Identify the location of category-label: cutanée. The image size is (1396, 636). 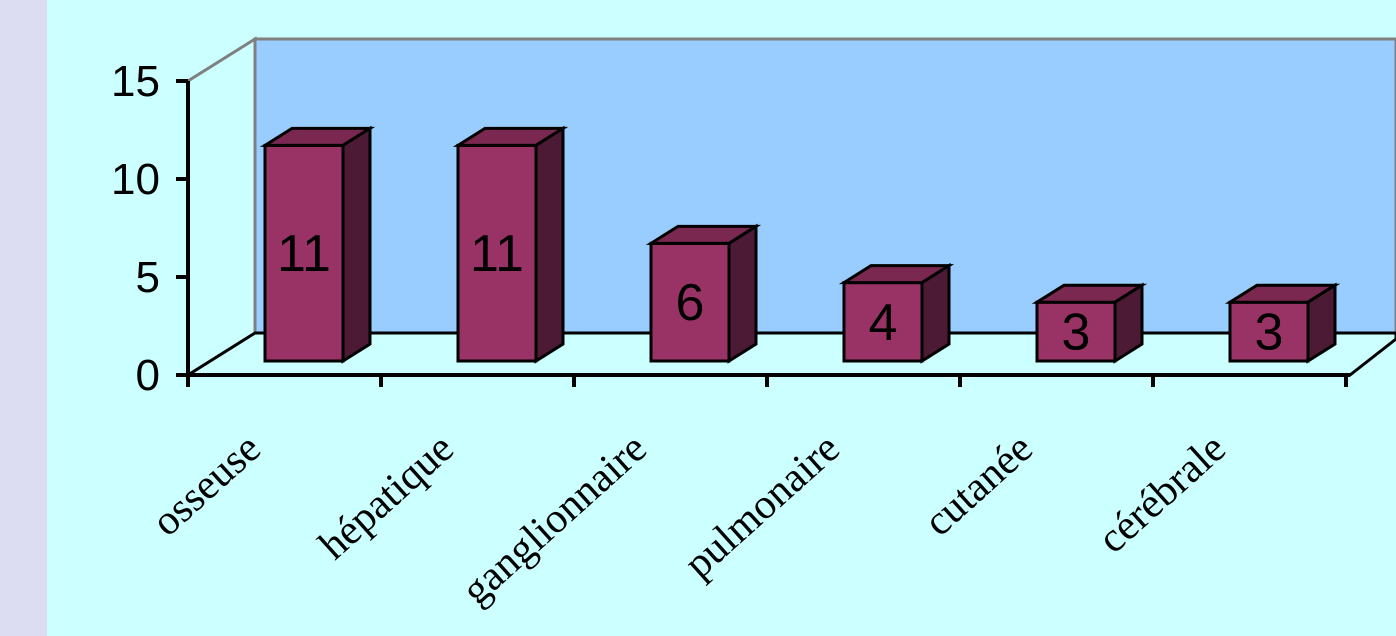
(979, 485).